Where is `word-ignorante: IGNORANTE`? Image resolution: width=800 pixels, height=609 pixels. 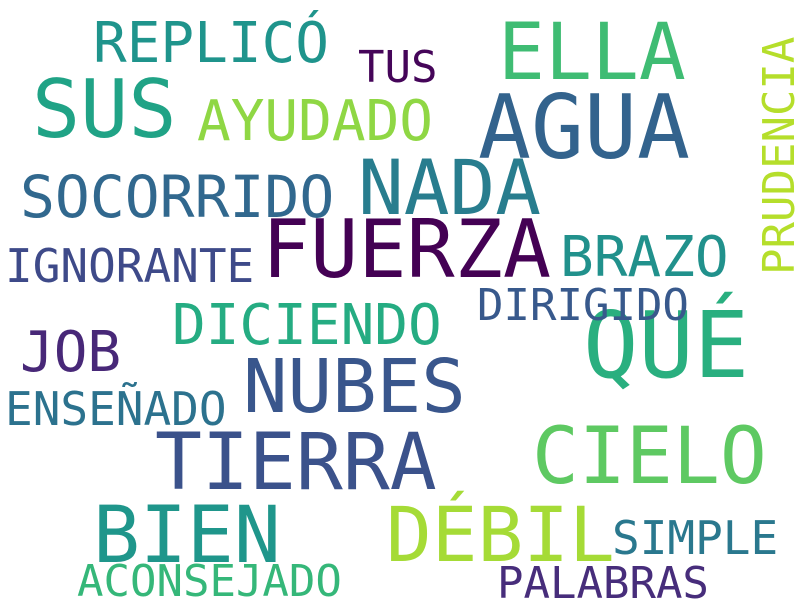 word-ignorante: IGNORANTE is located at coordinates (130, 266).